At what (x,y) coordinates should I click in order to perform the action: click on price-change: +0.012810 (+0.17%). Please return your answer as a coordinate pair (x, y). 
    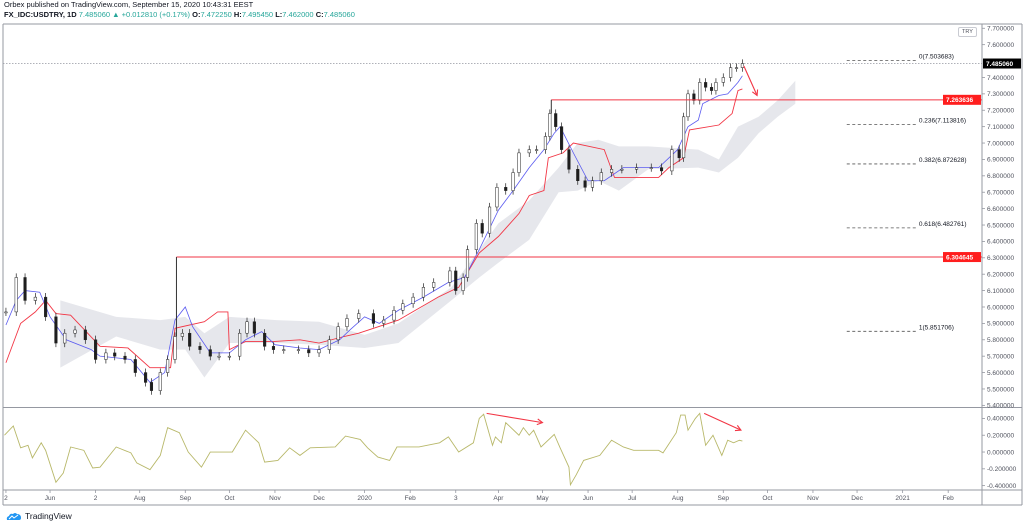
    Looking at the image, I should click on (156, 14).